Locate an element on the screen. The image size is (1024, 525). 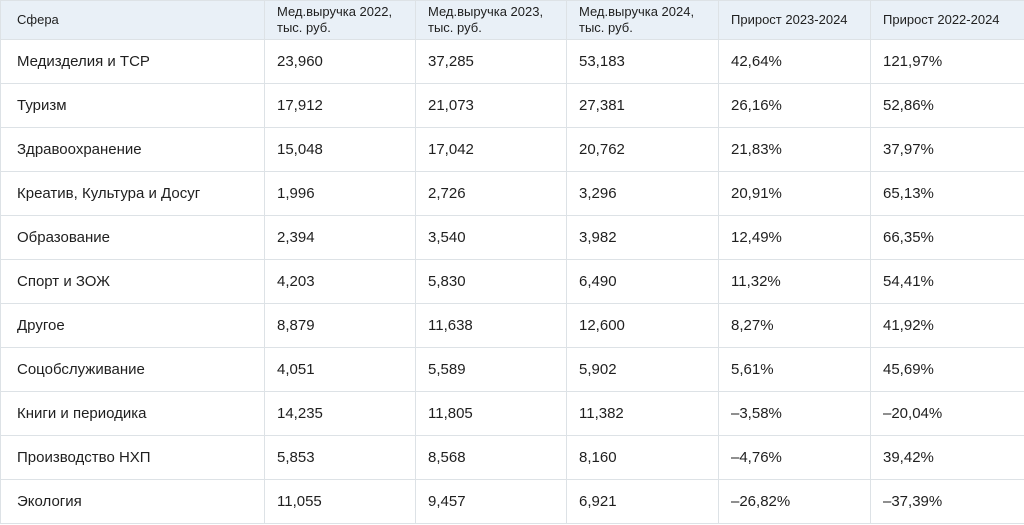
table-cell: Медизделия и ТСР is located at coordinates (132, 61).